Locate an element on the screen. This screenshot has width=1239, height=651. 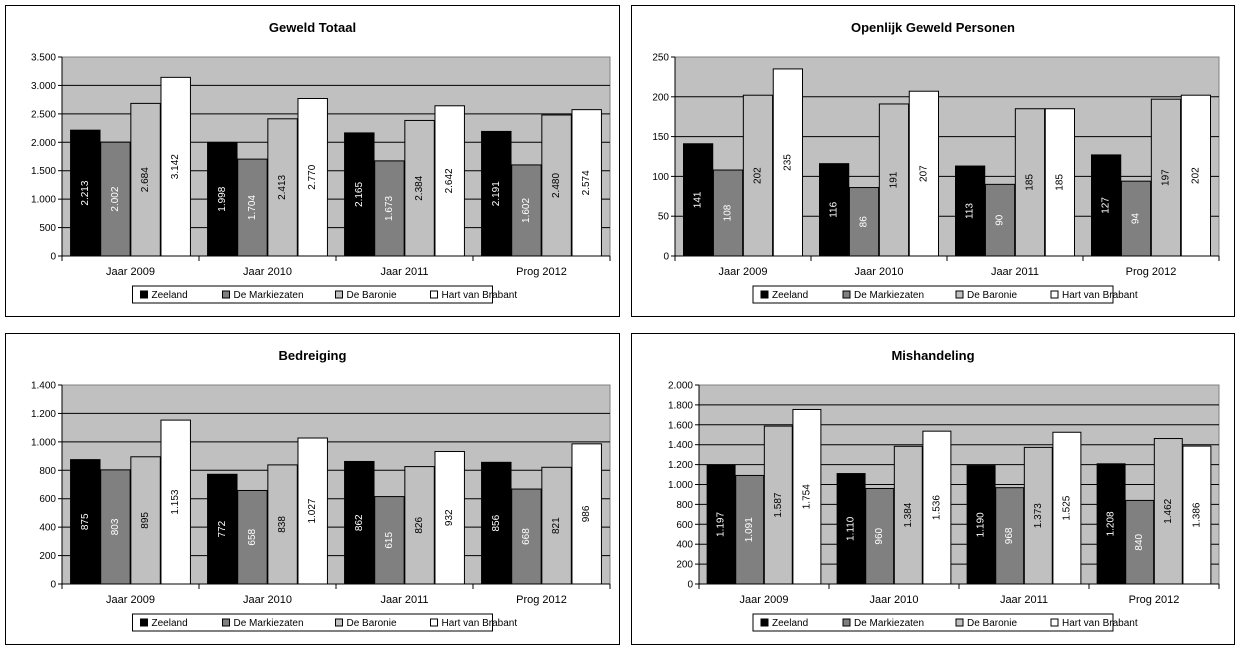
data-label: 141 is located at coordinates (698, 199).